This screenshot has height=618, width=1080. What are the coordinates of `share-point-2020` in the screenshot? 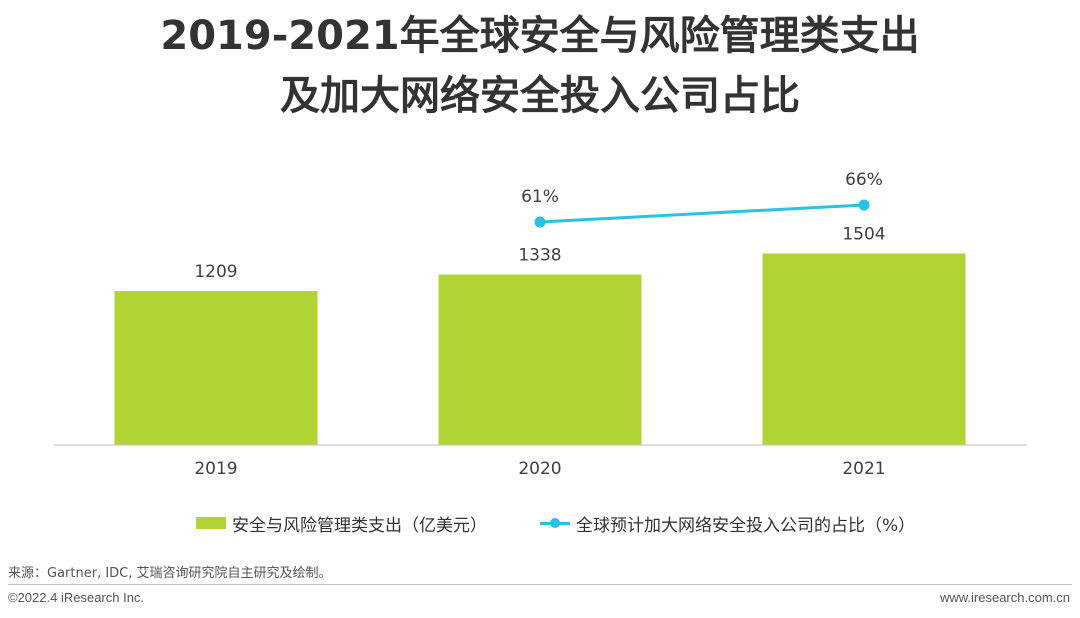 It's located at (540, 222).